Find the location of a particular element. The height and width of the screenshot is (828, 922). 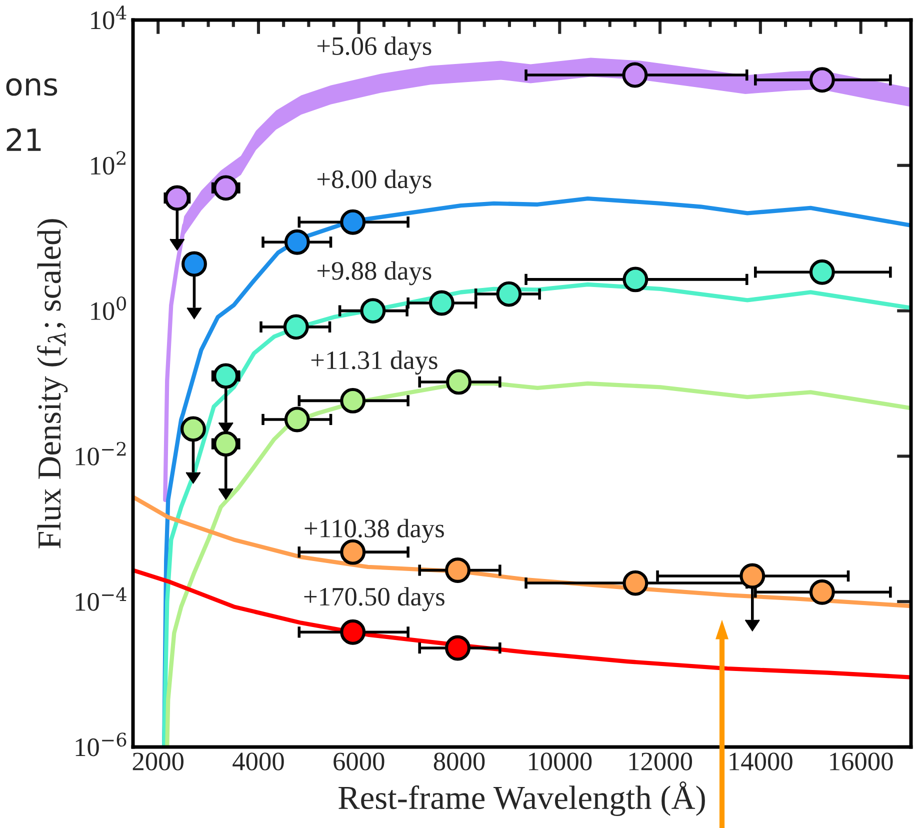

line-series is located at coordinates (522, 624).